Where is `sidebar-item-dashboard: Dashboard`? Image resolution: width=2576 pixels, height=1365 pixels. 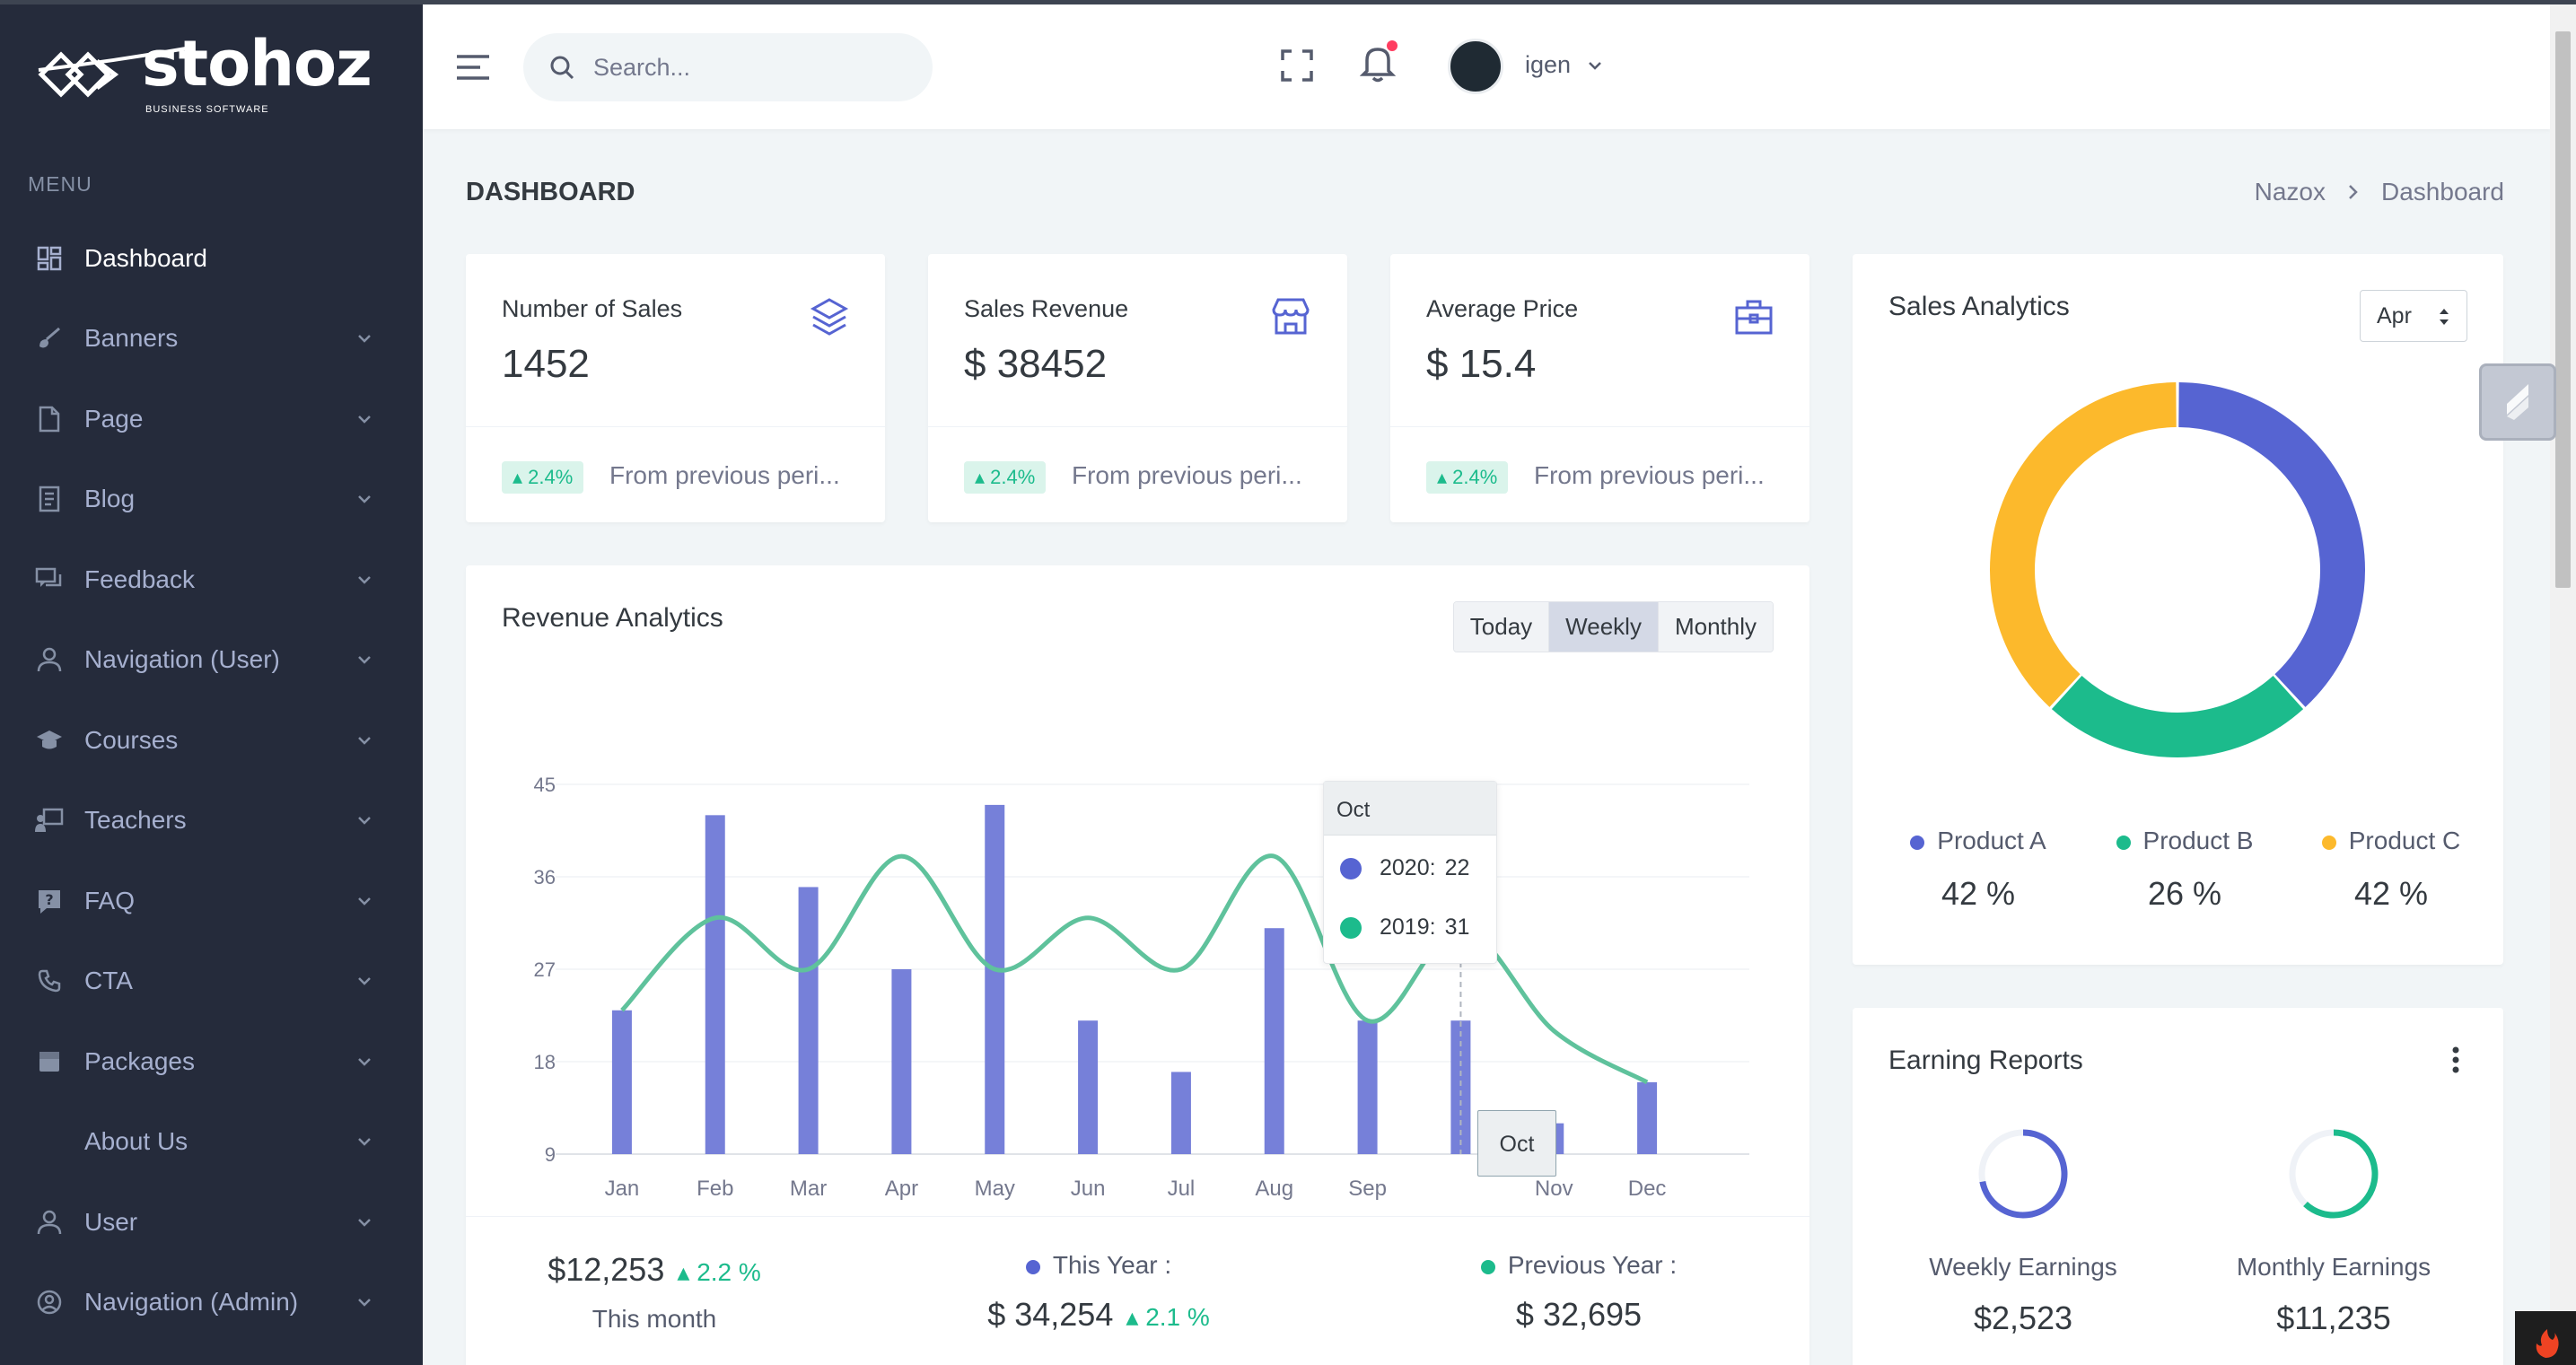
sidebar-item-dashboard: Dashboard is located at coordinates (211, 258).